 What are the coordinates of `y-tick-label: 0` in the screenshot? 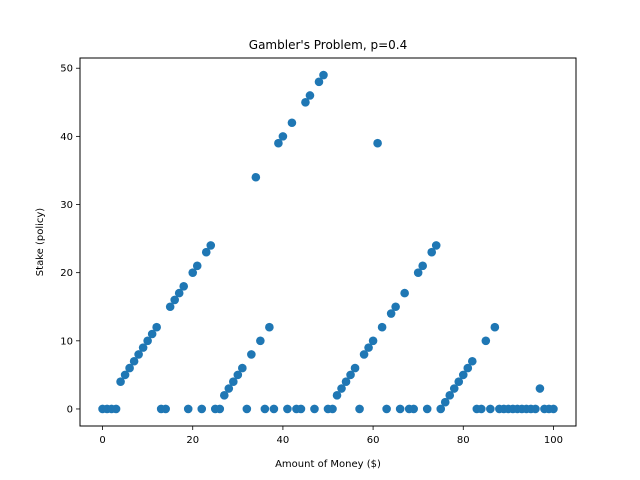 It's located at (70, 409).